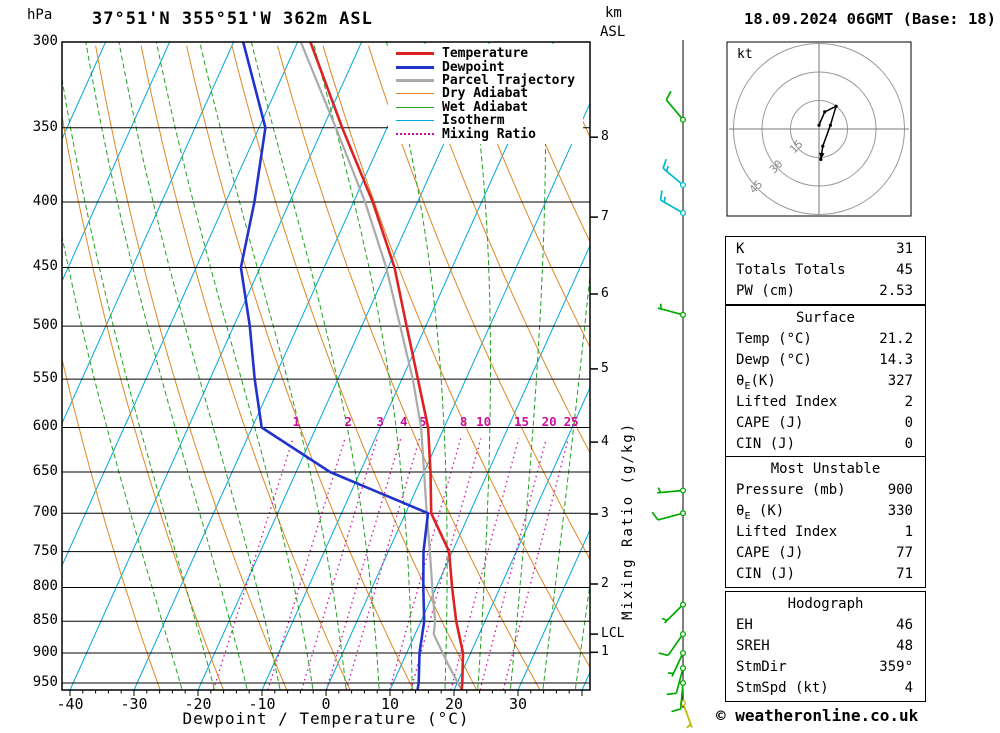 This screenshot has height=733, width=1000. I want to click on altitude-tick-label: 1, so click(605, 651).